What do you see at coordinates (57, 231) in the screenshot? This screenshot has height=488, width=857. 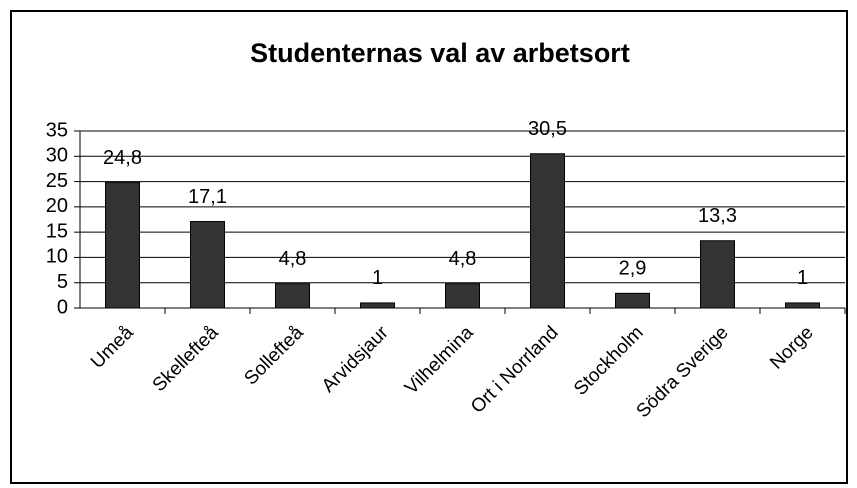 I see `y-tick-label: 15` at bounding box center [57, 231].